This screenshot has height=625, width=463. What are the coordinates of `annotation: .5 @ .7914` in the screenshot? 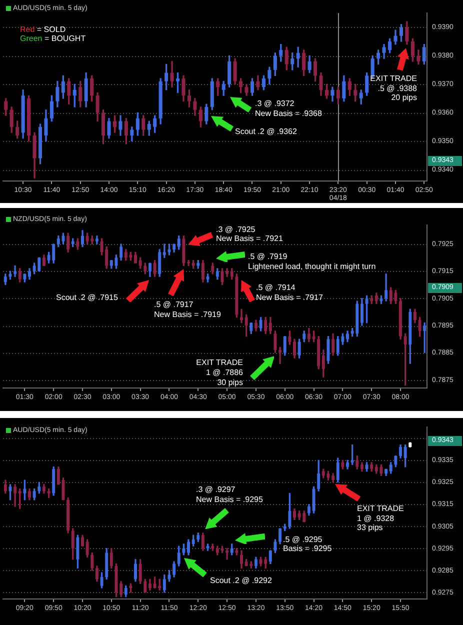 It's located at (276, 288).